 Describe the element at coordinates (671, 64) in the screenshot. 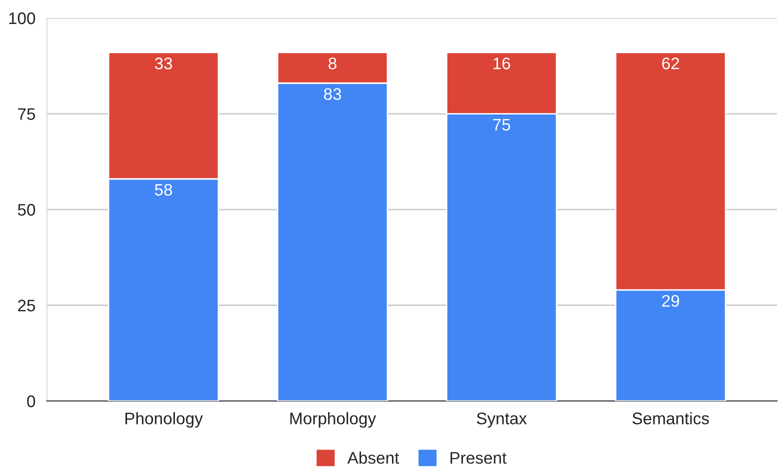

I see `data-label: 62` at that location.